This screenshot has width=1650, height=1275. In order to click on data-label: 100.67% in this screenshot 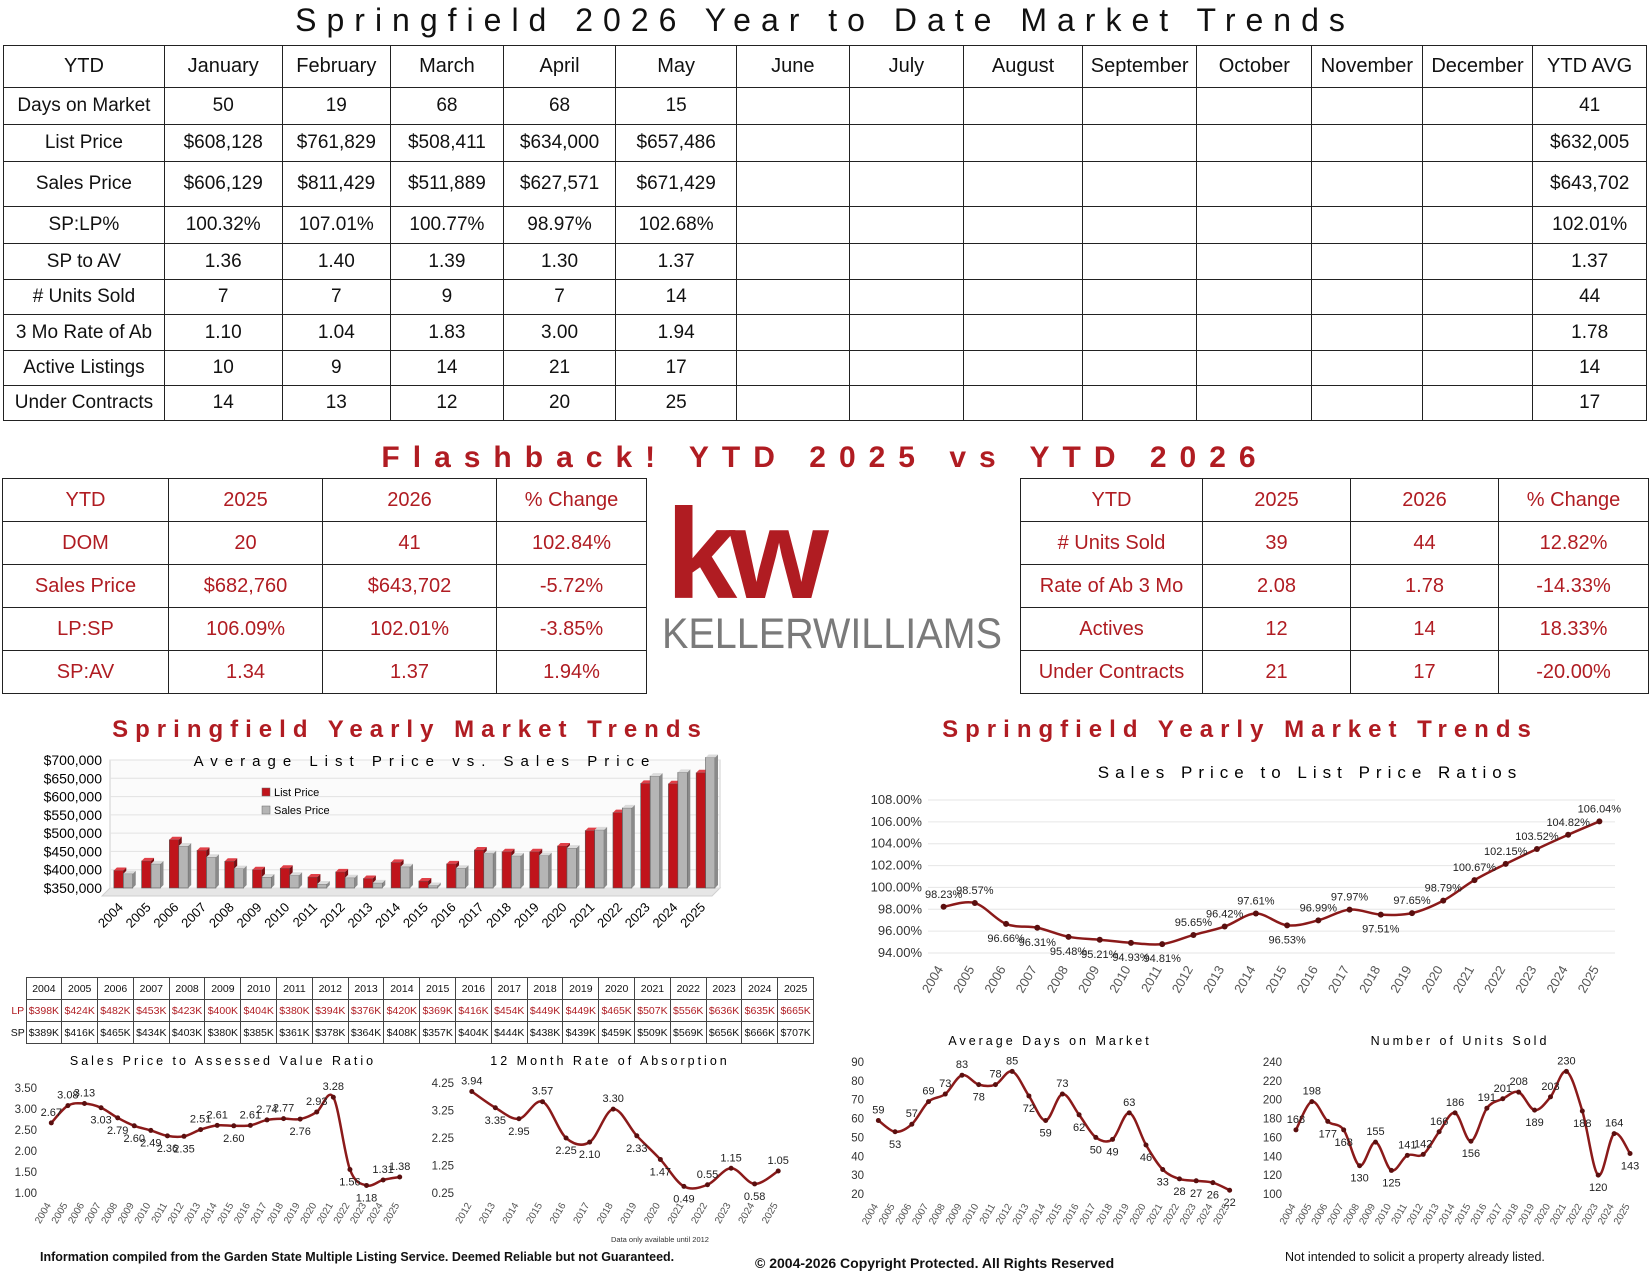, I will do `click(1475, 868)`.